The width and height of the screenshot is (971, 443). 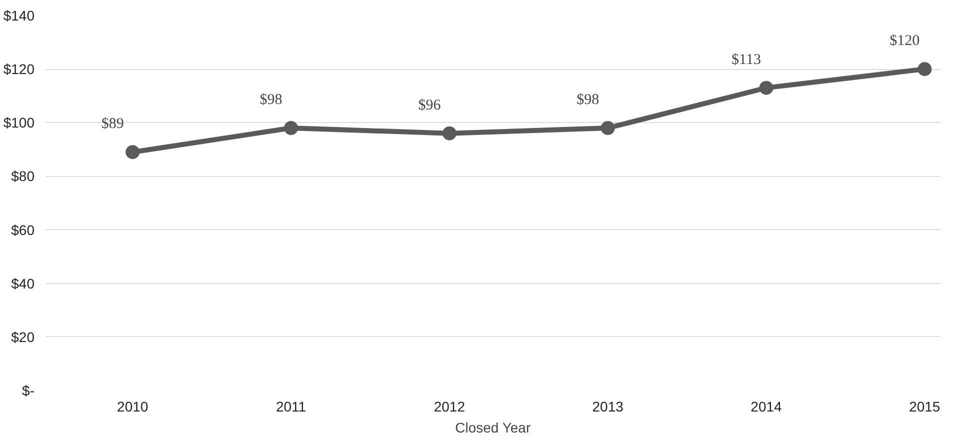 What do you see at coordinates (905, 41) in the screenshot?
I see `data-label: $120` at bounding box center [905, 41].